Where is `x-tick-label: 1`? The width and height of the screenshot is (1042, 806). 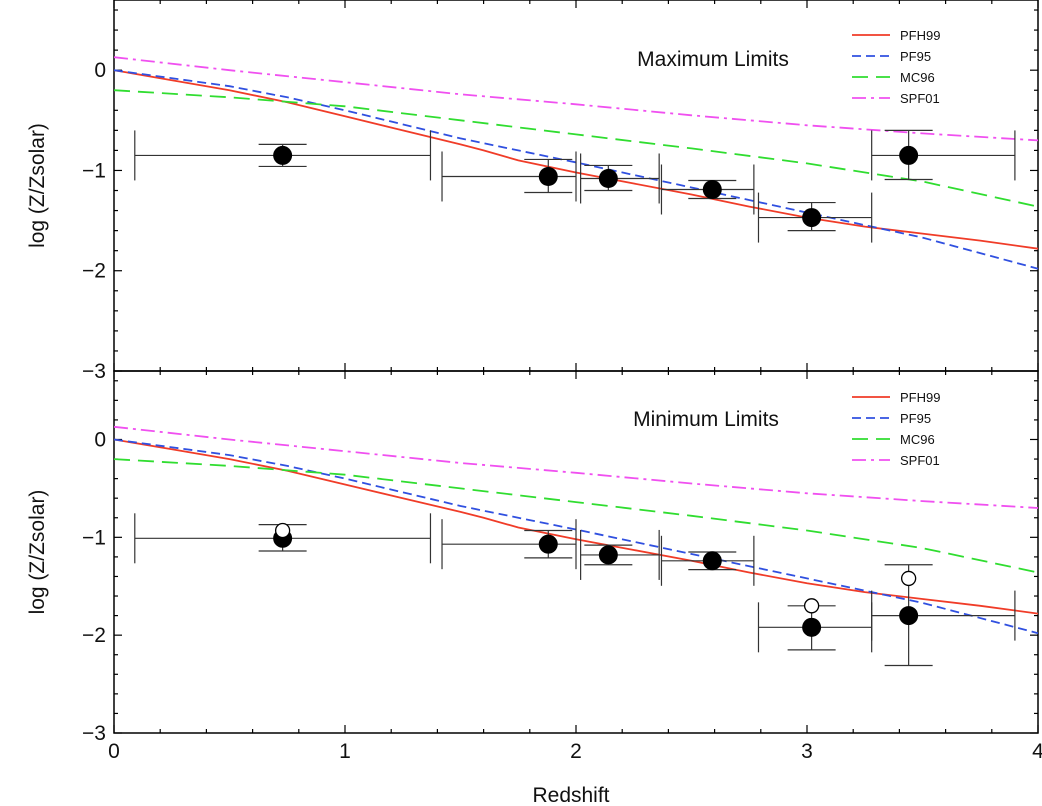
x-tick-label: 1 is located at coordinates (345, 751).